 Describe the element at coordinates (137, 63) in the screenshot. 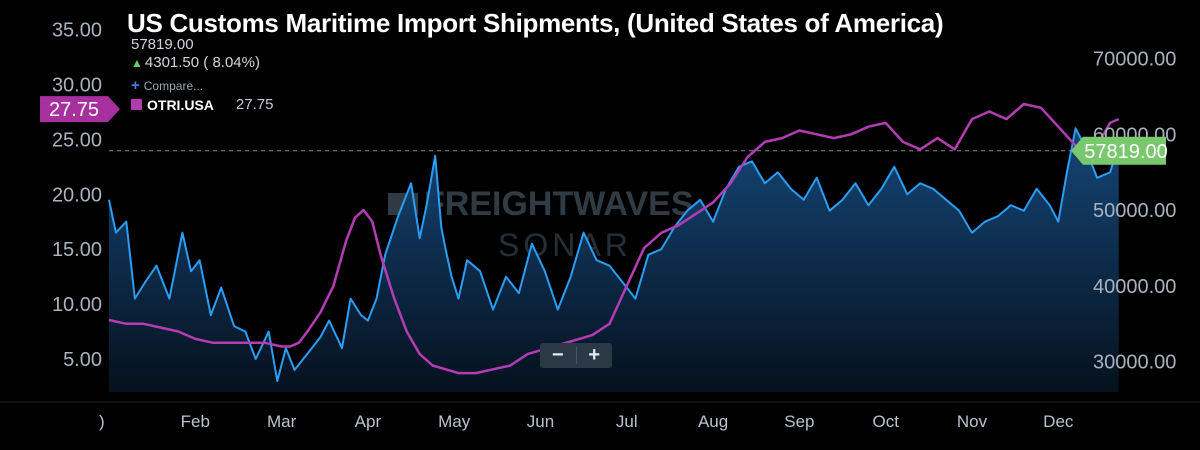

I see `up-arrow-icon: ▲` at that location.